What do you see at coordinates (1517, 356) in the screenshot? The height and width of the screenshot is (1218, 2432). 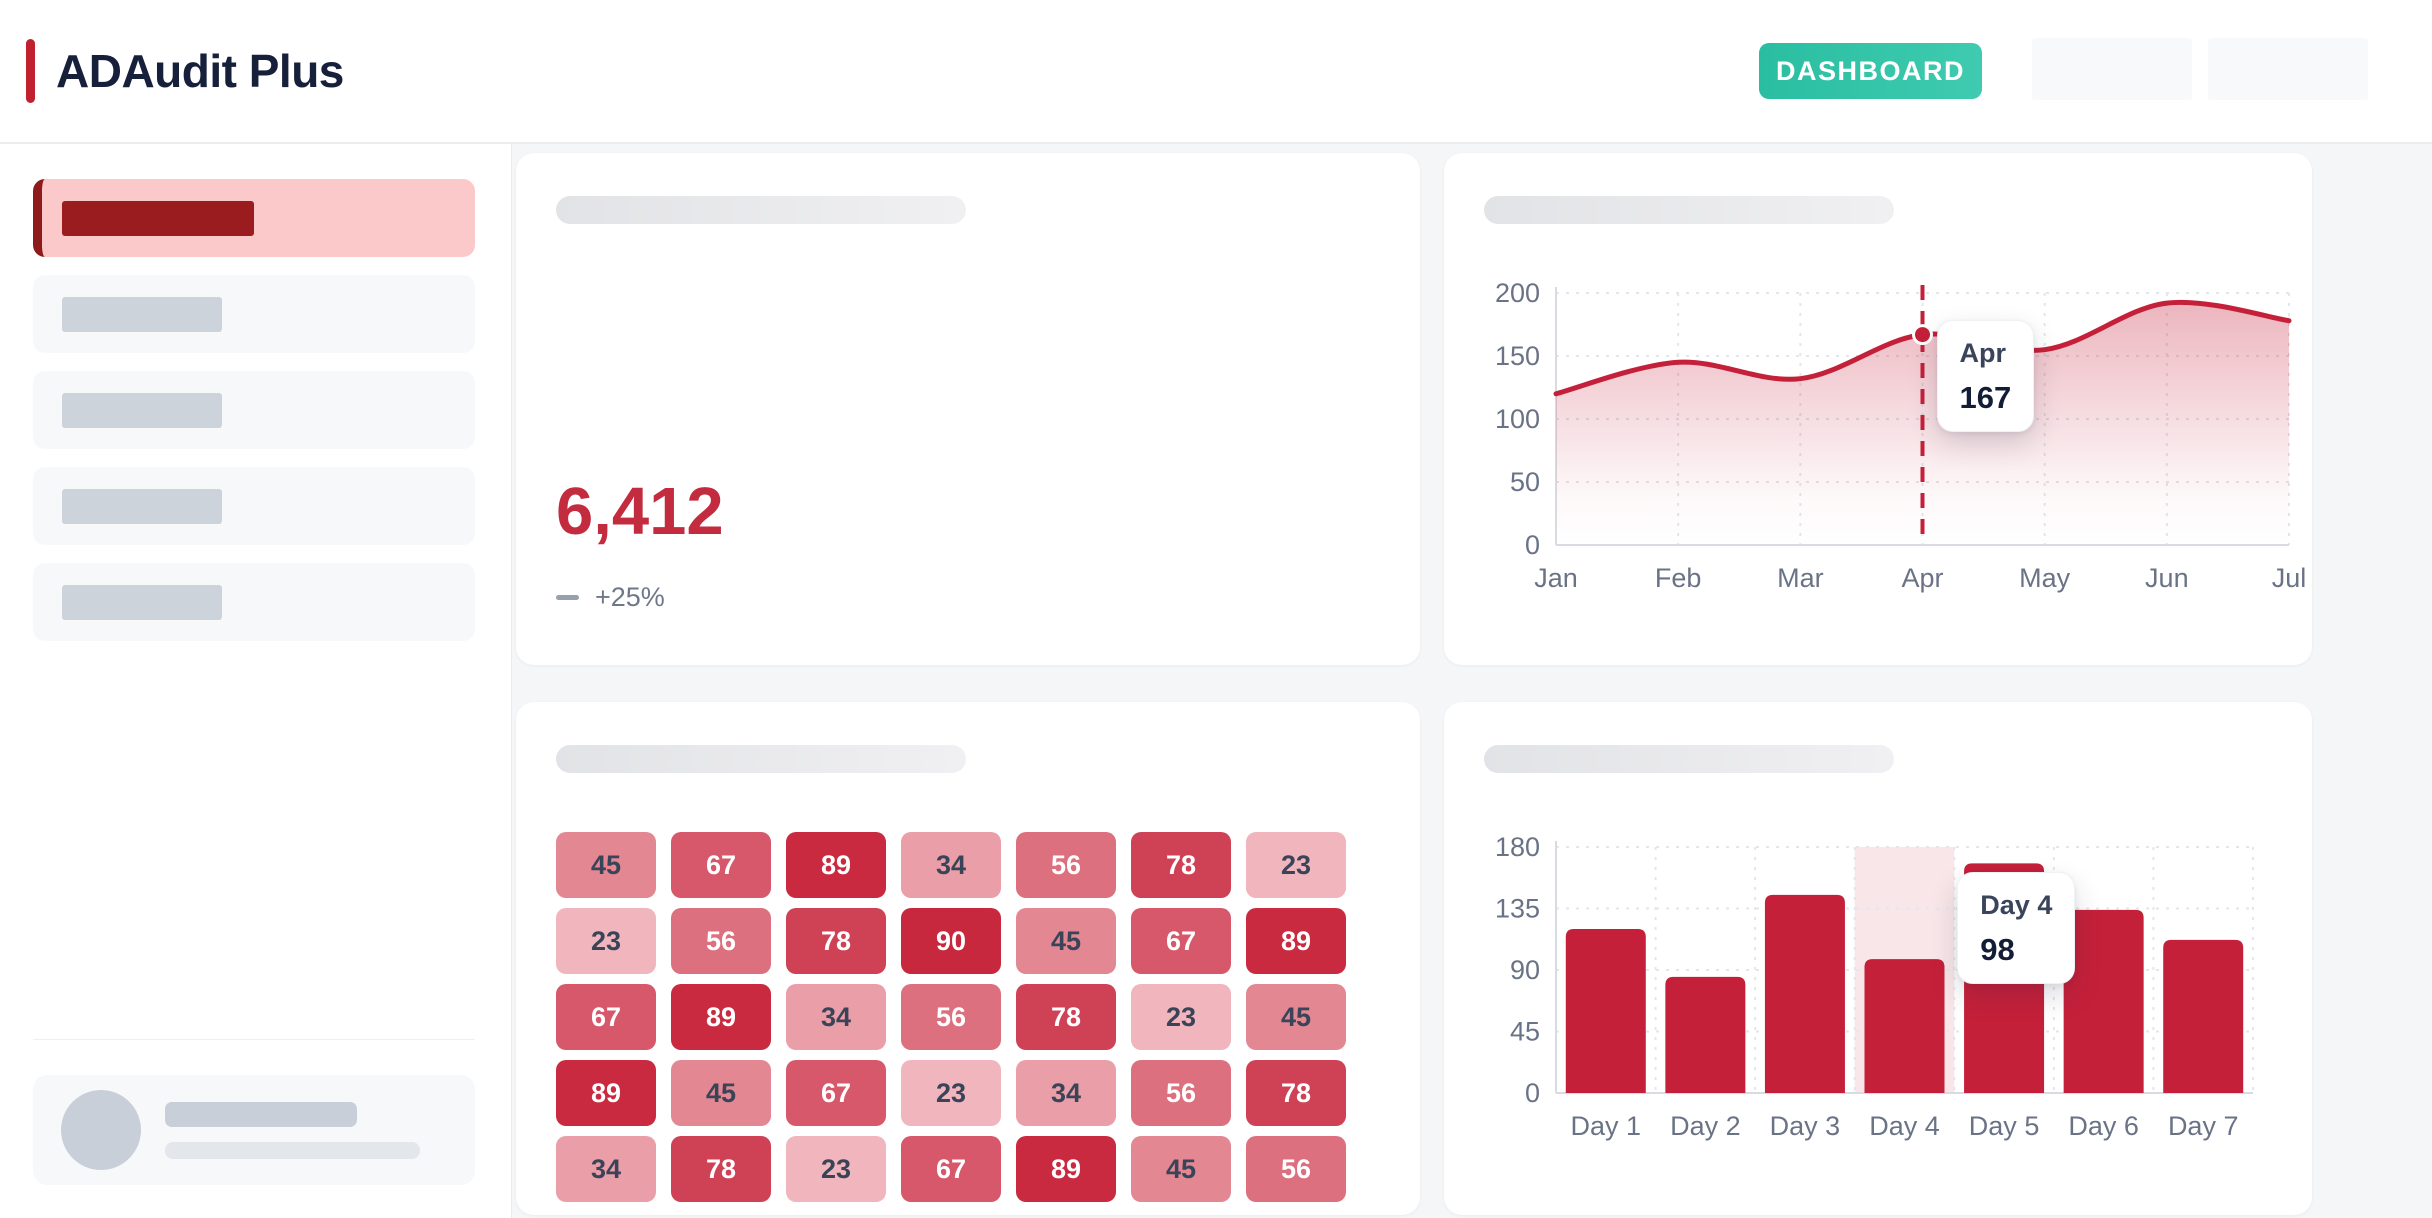 I see `svg-text: 150` at bounding box center [1517, 356].